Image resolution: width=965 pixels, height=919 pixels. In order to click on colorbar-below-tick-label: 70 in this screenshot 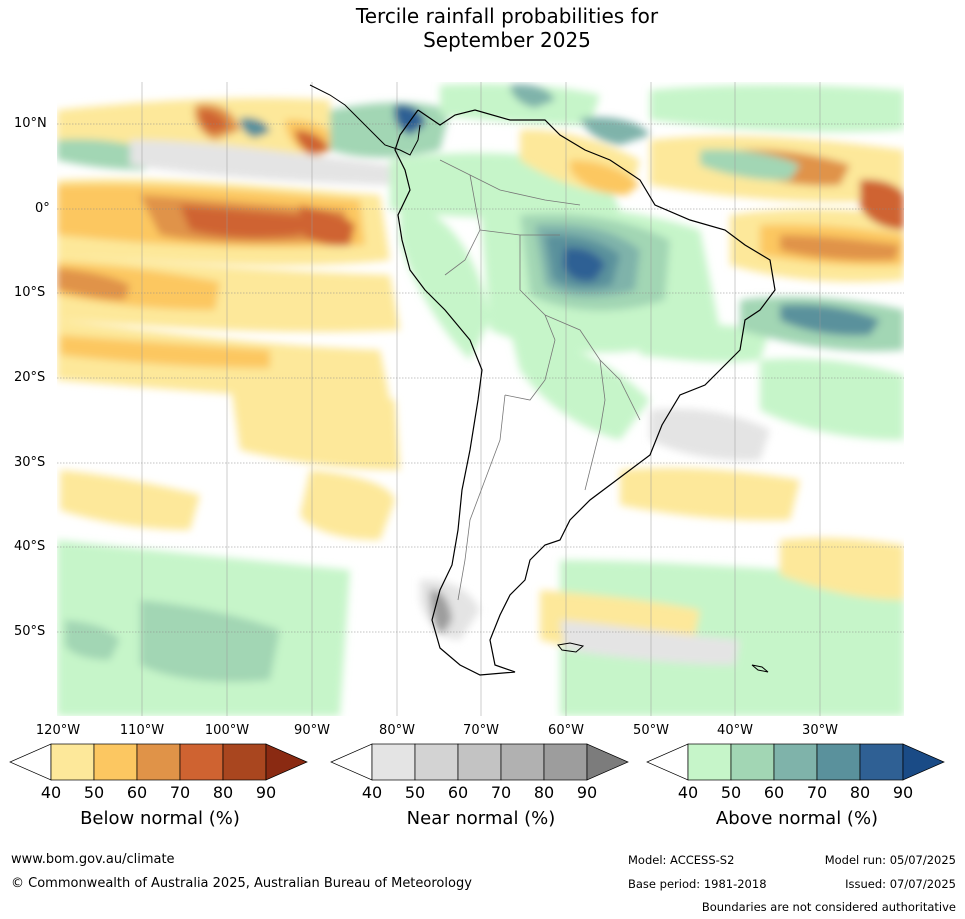, I will do `click(180, 792)`.